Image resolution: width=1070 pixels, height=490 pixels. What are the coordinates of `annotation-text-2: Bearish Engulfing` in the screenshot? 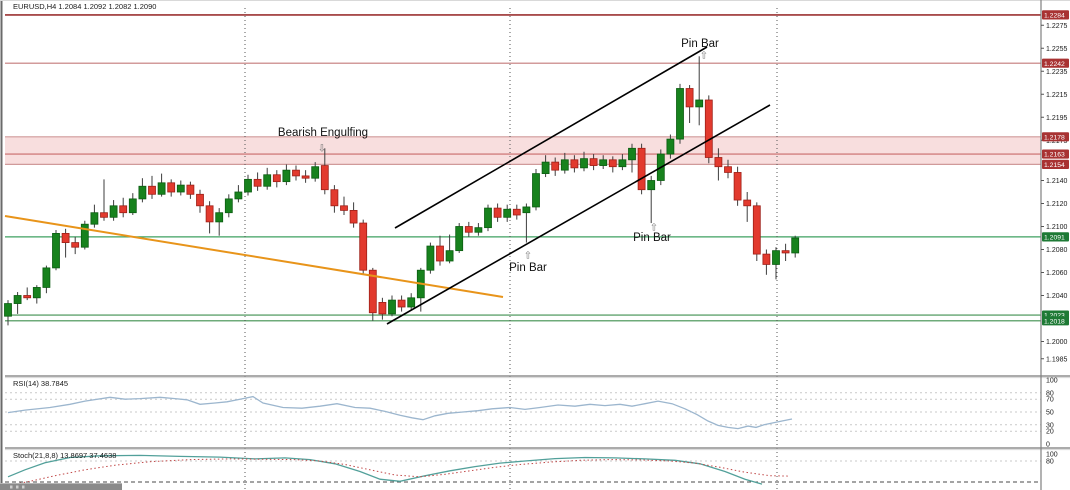 It's located at (323, 133).